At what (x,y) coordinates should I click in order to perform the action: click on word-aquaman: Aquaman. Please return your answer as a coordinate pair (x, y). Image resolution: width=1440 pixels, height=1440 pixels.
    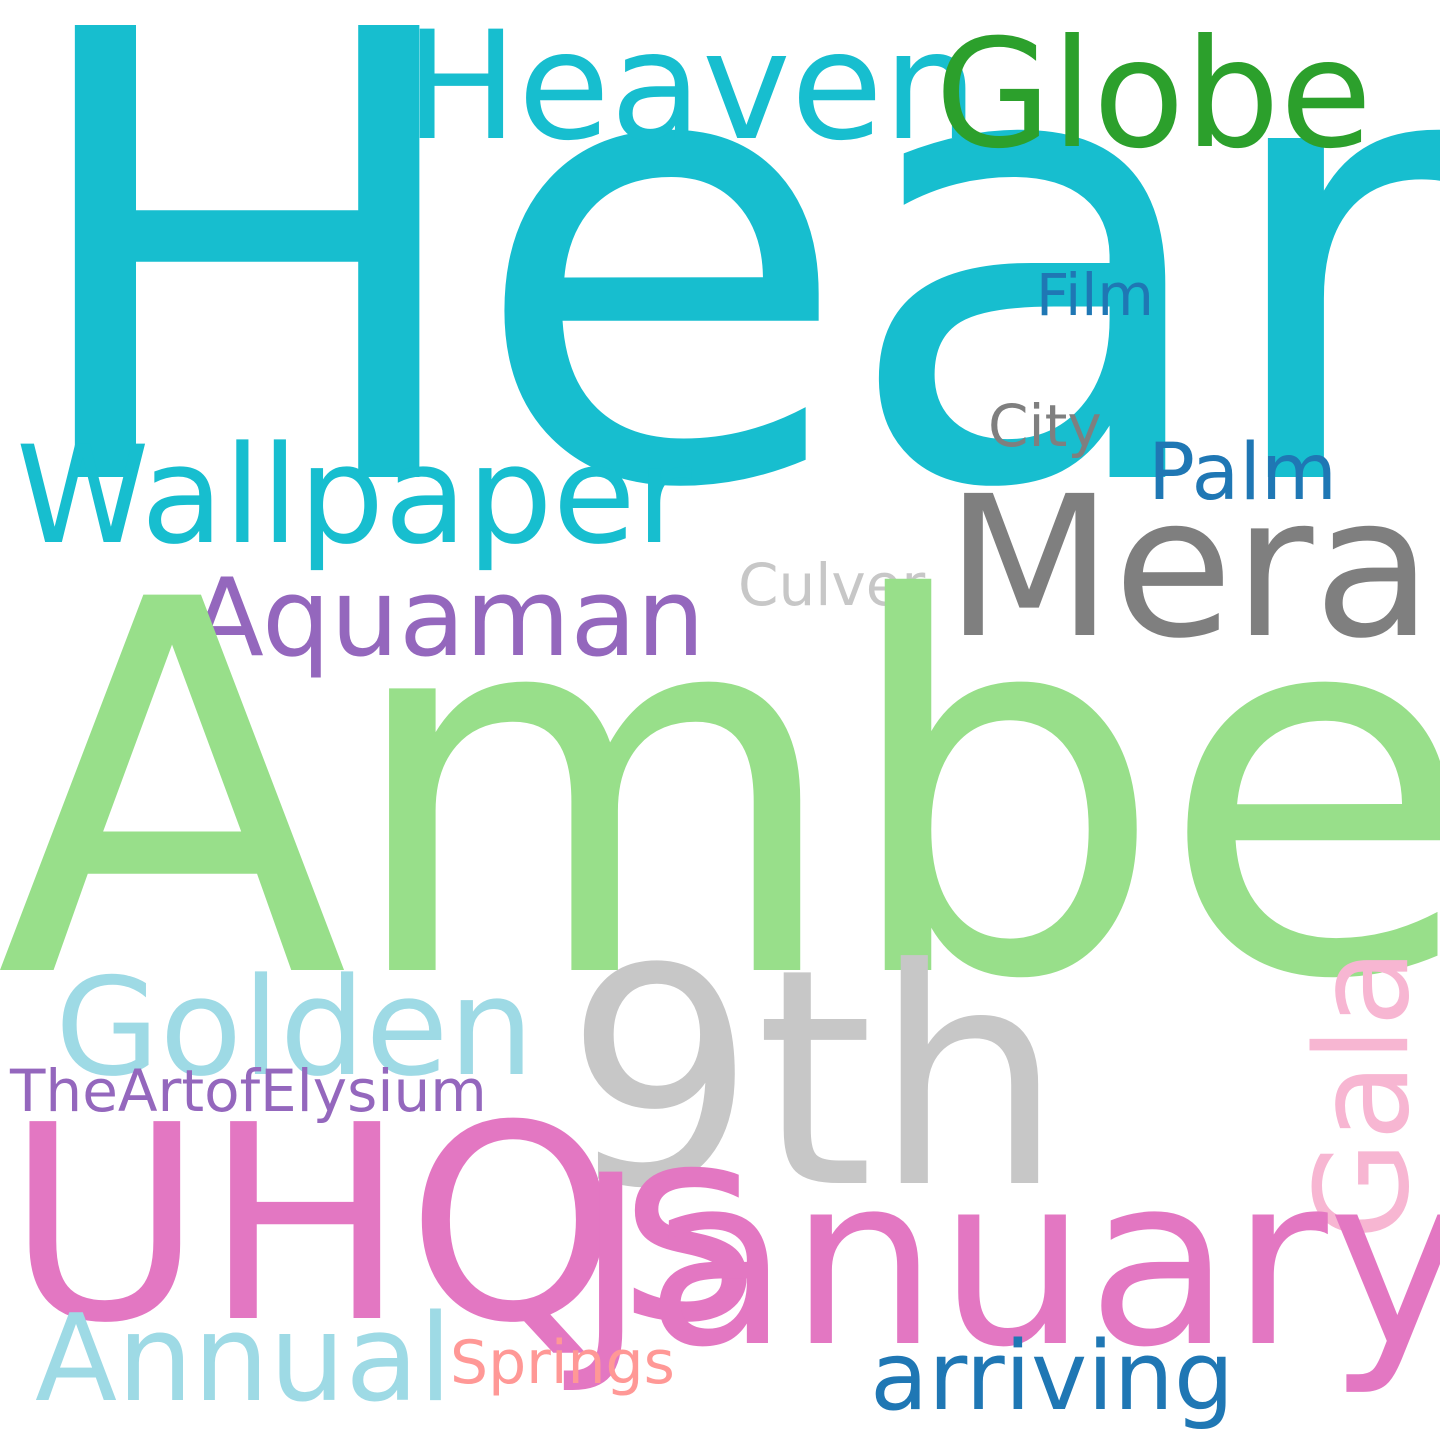
    Looking at the image, I should click on (448, 618).